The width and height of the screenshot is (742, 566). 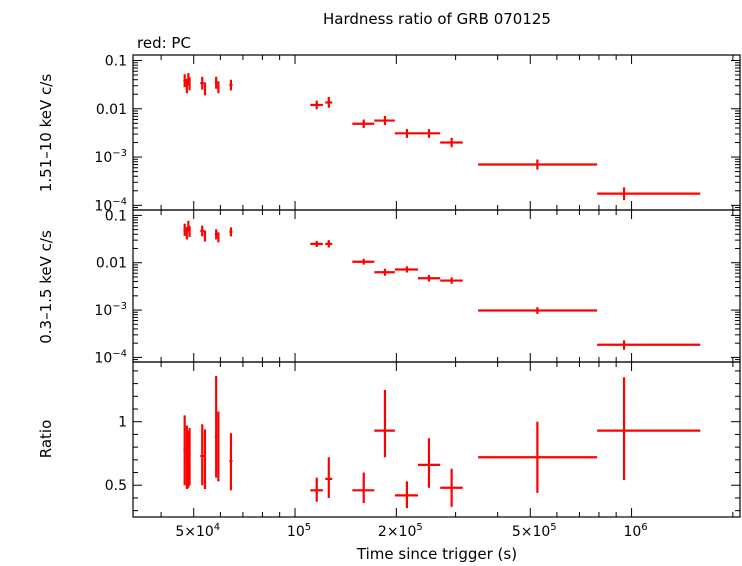 What do you see at coordinates (400, 531) in the screenshot?
I see `x-tick-label: 2×10⁵` at bounding box center [400, 531].